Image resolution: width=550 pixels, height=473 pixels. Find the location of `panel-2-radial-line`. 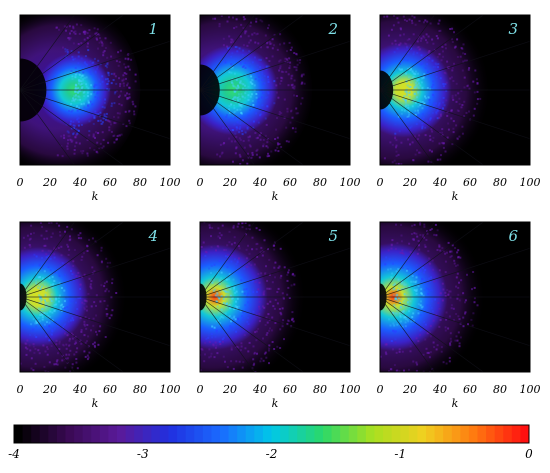

panel-2-radial-line is located at coordinates (227, 127).